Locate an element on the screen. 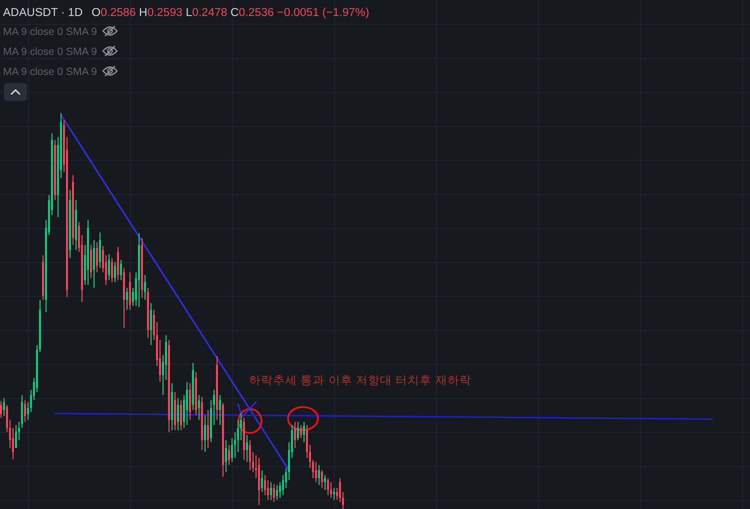  title: ADAUSDT · 1D is located at coordinates (43, 13).